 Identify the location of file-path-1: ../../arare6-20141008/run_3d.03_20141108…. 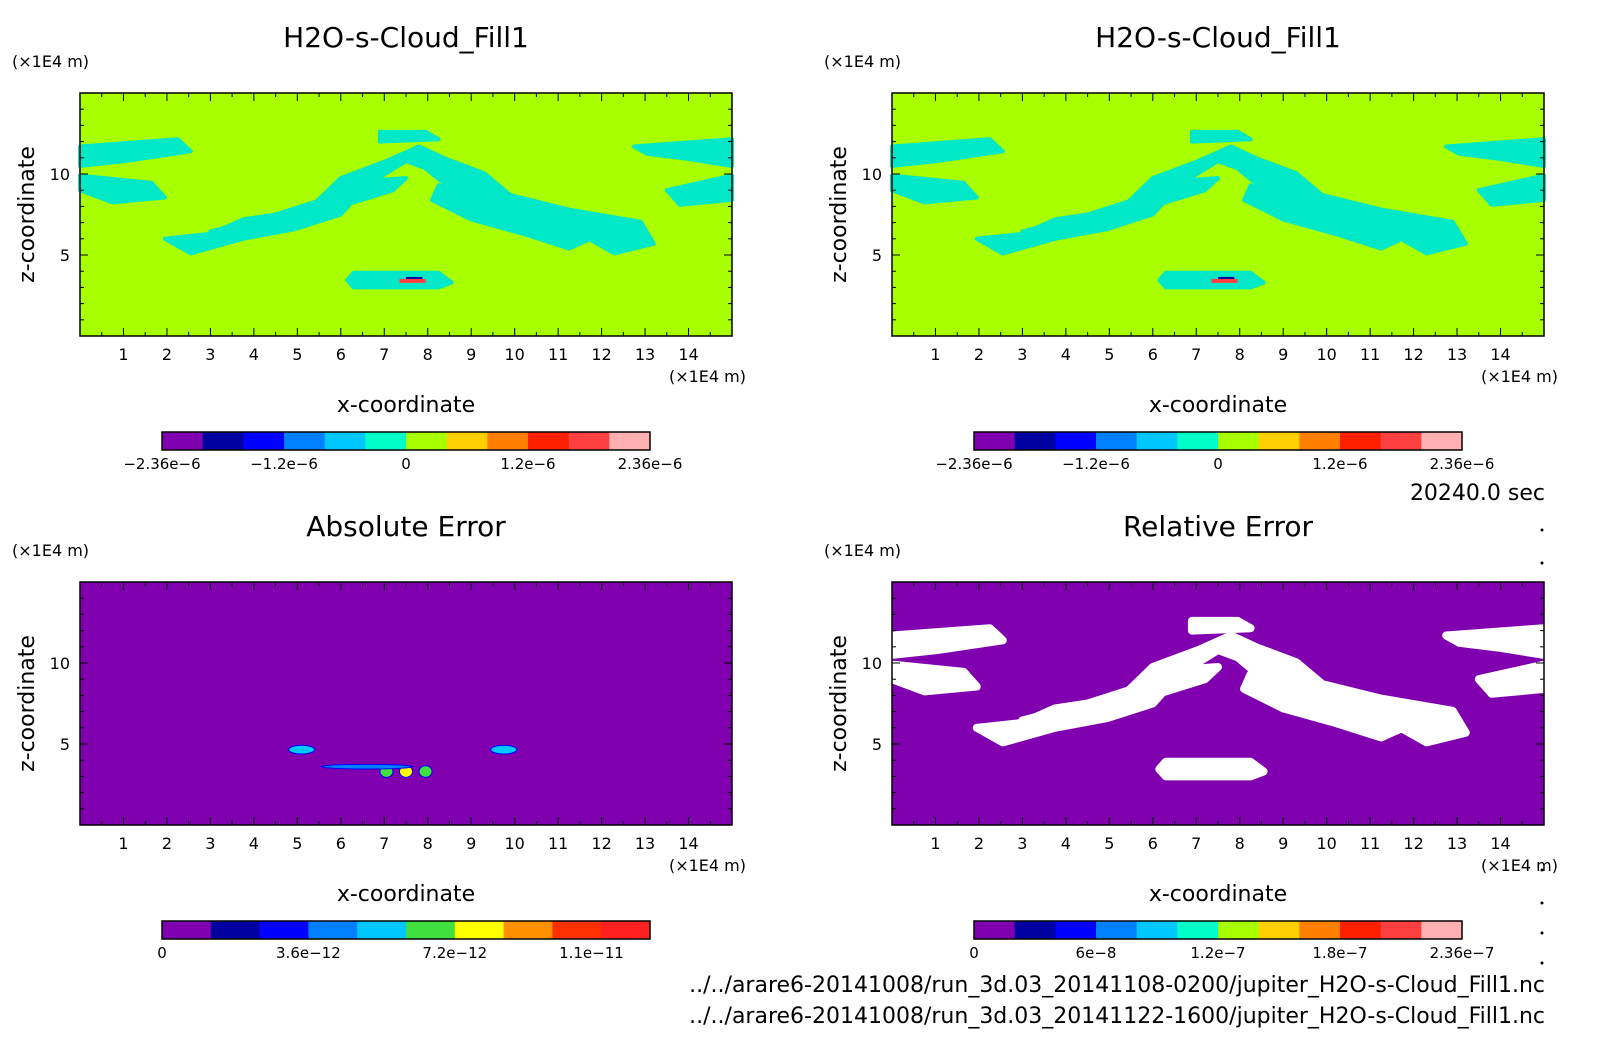
(1117, 985).